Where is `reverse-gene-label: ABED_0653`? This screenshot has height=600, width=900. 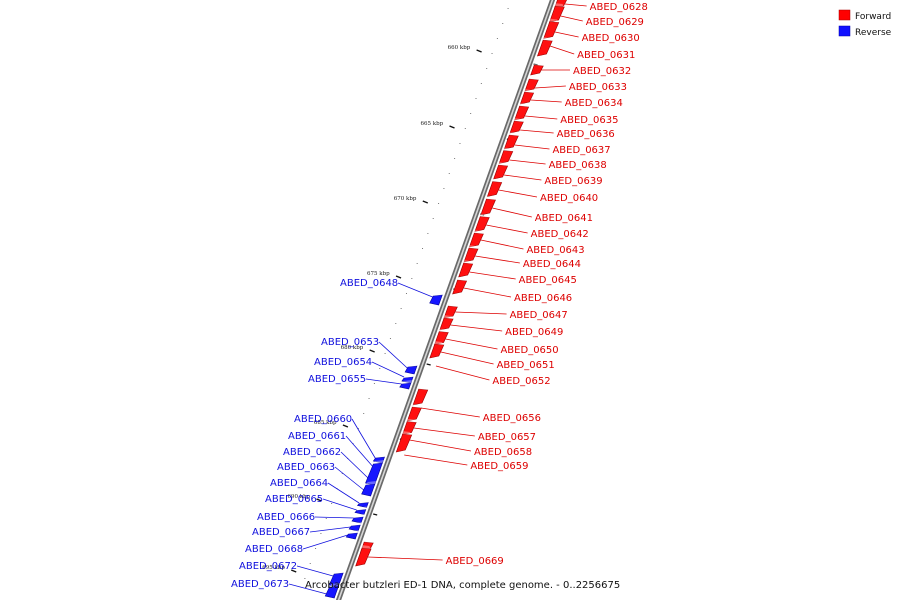
reverse-gene-label: ABED_0653 is located at coordinates (350, 342).